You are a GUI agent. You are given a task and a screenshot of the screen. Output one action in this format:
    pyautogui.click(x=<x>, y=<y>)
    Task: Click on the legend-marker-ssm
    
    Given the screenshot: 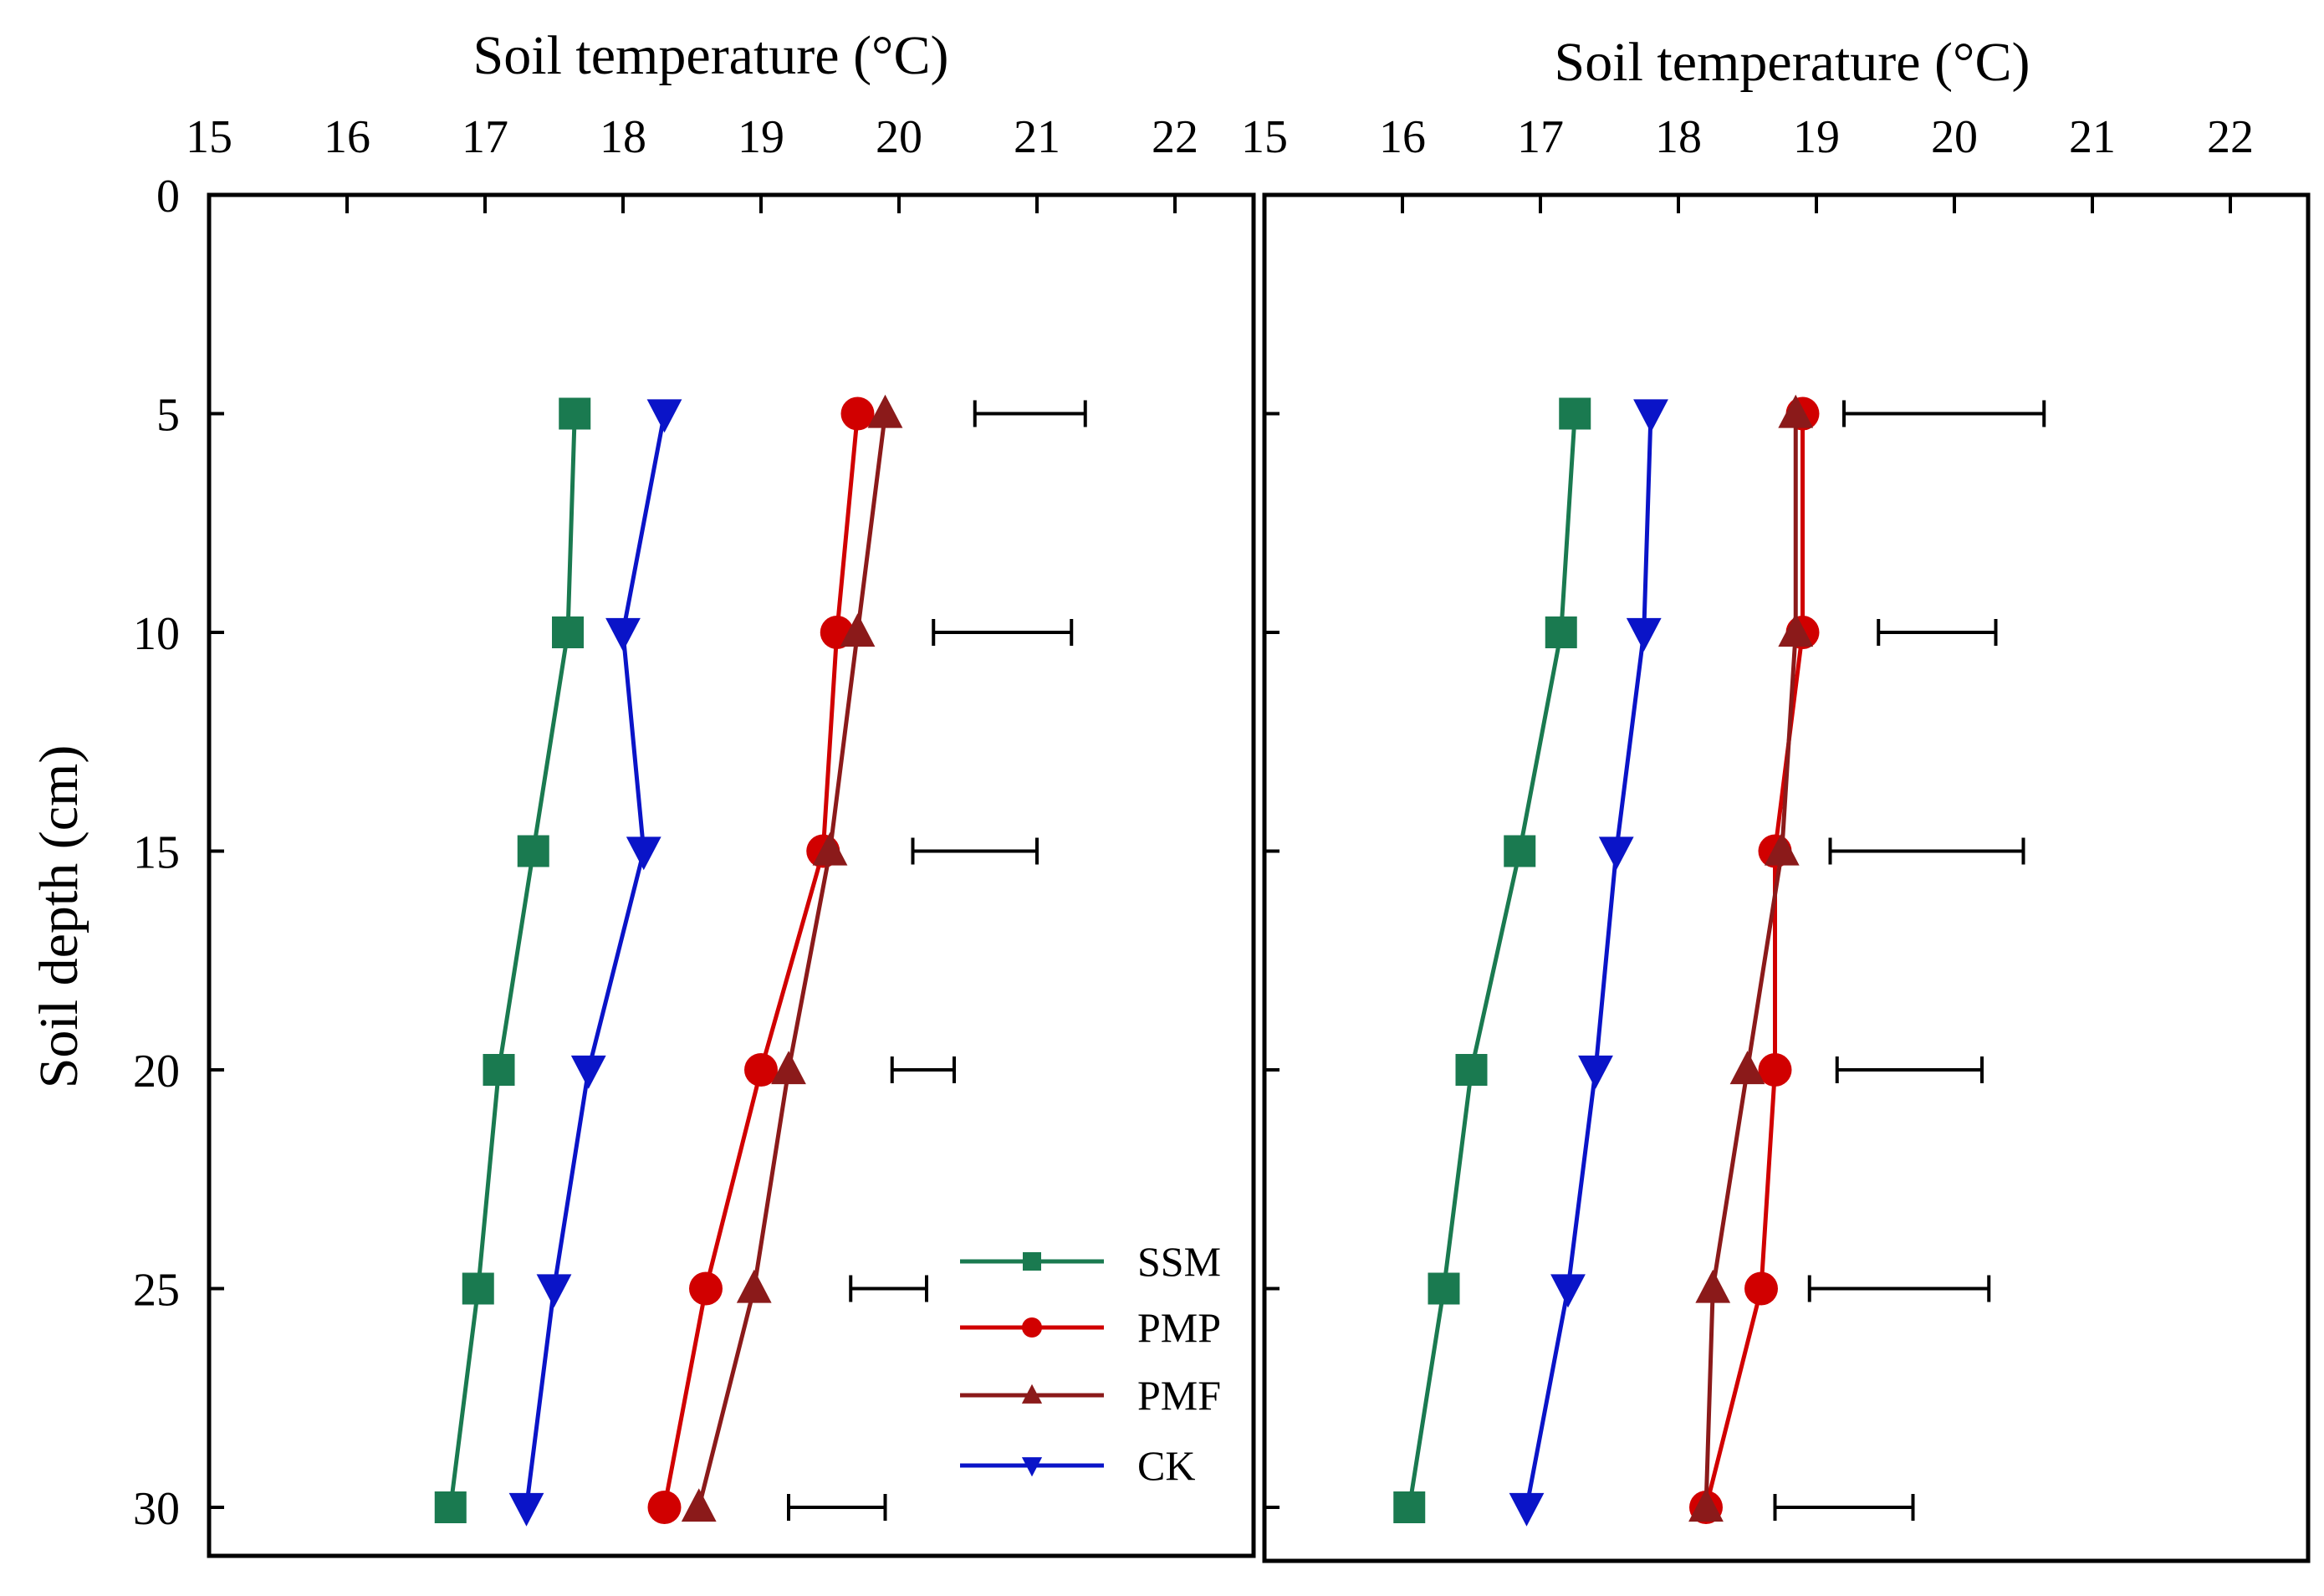 What is the action you would take?
    pyautogui.click(x=1032, y=1262)
    